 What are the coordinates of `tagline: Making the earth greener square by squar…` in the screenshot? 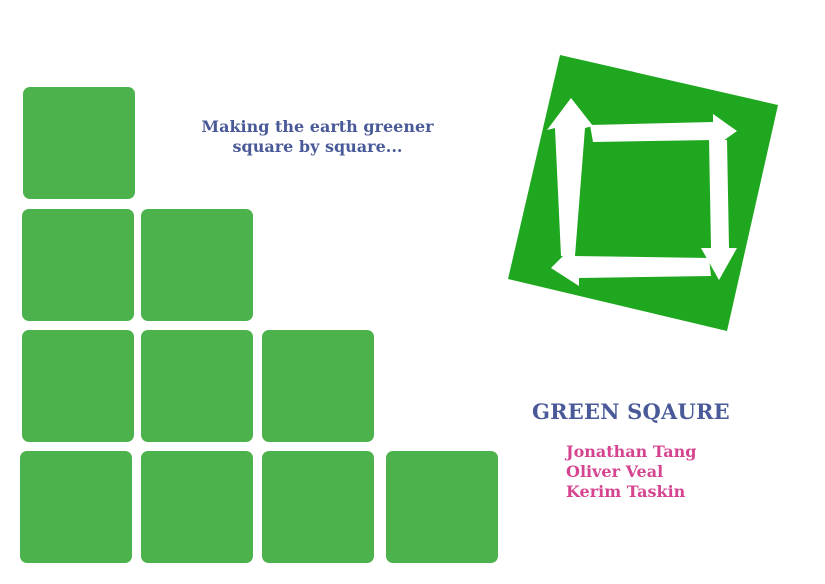 It's located at (317, 137).